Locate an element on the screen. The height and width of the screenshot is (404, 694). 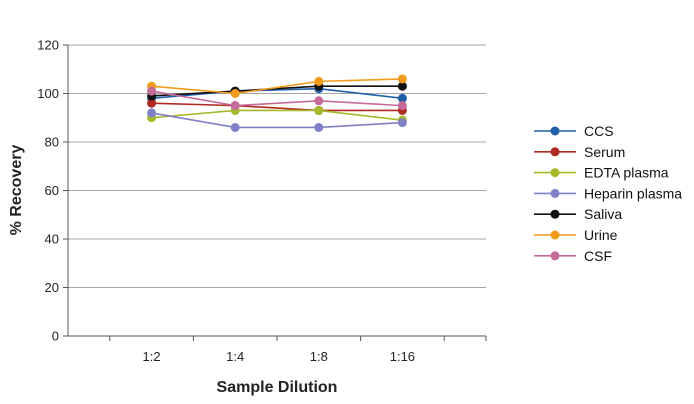
series-line-urine is located at coordinates (277, 86).